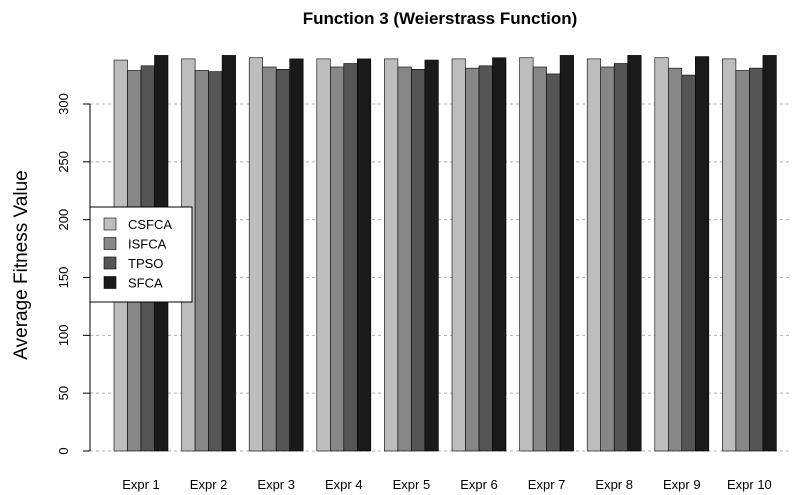 The image size is (792, 495). What do you see at coordinates (21, 264) in the screenshot?
I see `y-axis-label: Average Fitness Value` at bounding box center [21, 264].